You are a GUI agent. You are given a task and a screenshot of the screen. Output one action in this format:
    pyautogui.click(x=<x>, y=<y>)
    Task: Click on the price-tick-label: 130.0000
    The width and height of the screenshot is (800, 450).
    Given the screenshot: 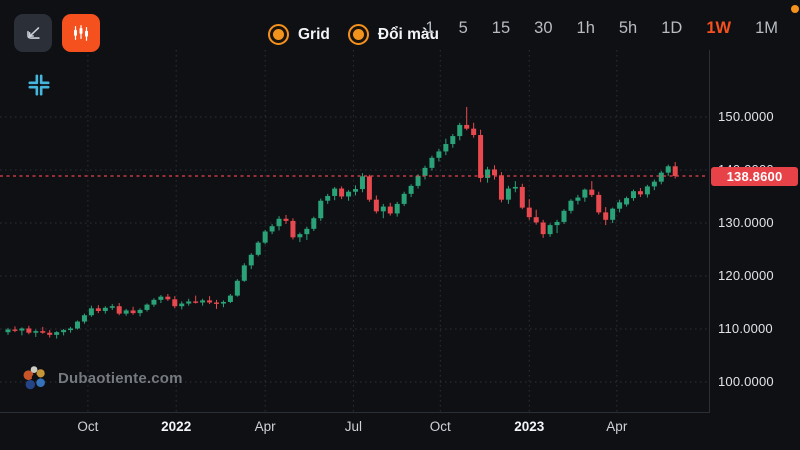 What is the action you would take?
    pyautogui.click(x=746, y=222)
    